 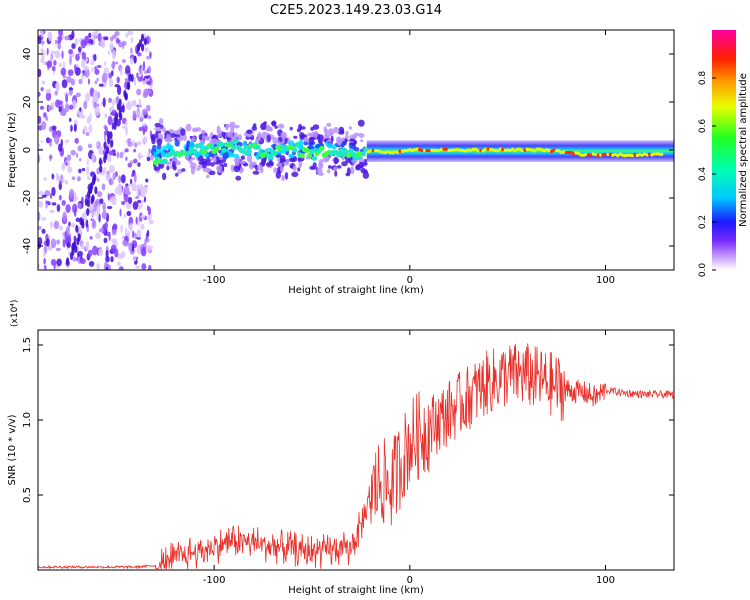 What do you see at coordinates (12, 150) in the screenshot?
I see `spectrogram-ylabel: Frequency (Hz)` at bounding box center [12, 150].